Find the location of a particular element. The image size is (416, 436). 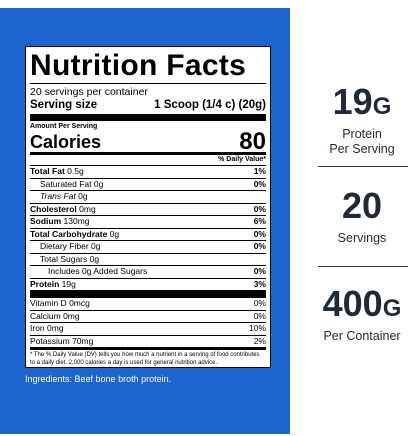

stat-number: 400 is located at coordinates (352, 303).